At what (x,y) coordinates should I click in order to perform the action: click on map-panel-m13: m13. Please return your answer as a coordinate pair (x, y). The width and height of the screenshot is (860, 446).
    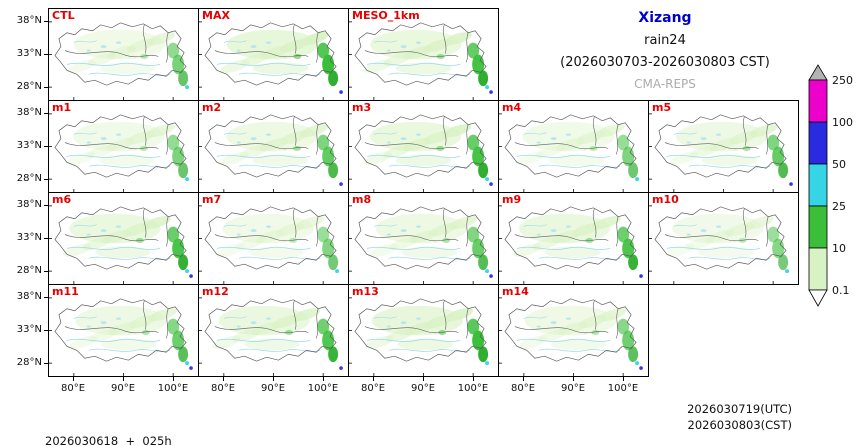
    Looking at the image, I should click on (423, 330).